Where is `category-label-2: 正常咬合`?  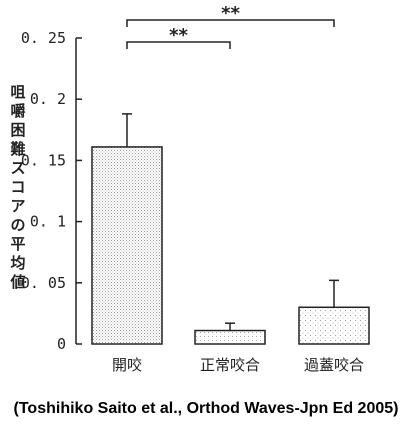 category-label-2: 正常咬合 is located at coordinates (230, 365).